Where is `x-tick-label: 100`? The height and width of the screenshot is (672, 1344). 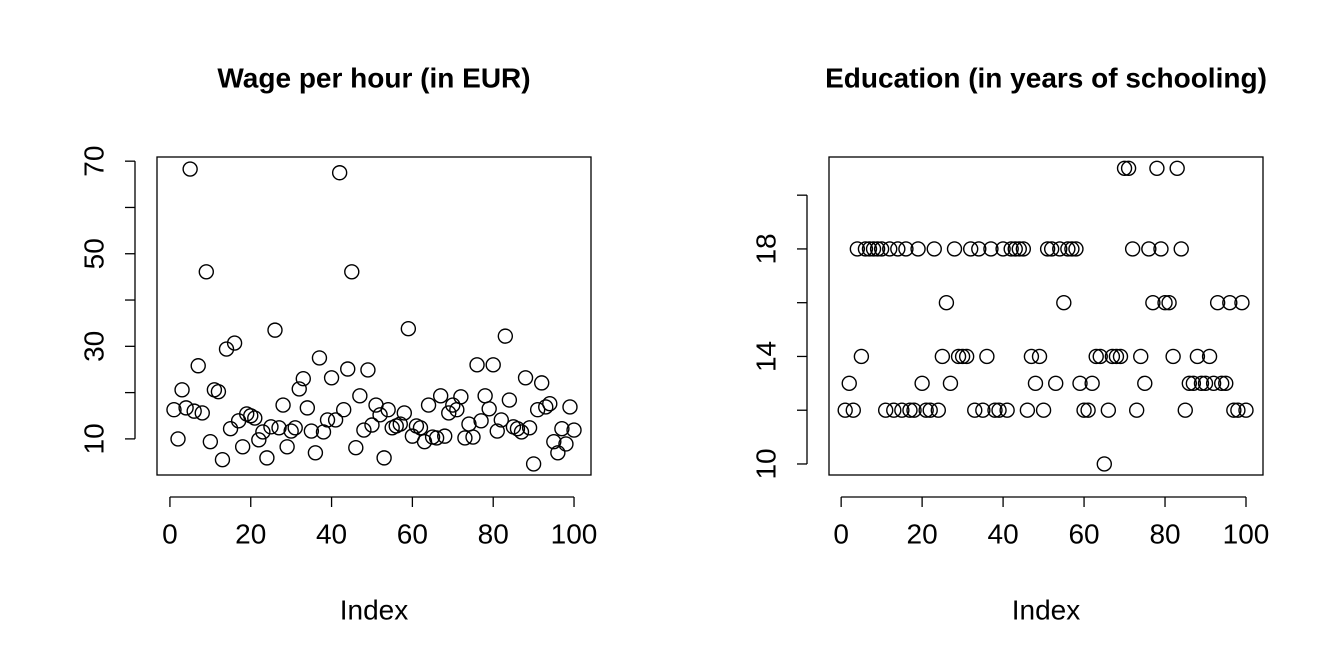 x-tick-label: 100 is located at coordinates (1246, 533).